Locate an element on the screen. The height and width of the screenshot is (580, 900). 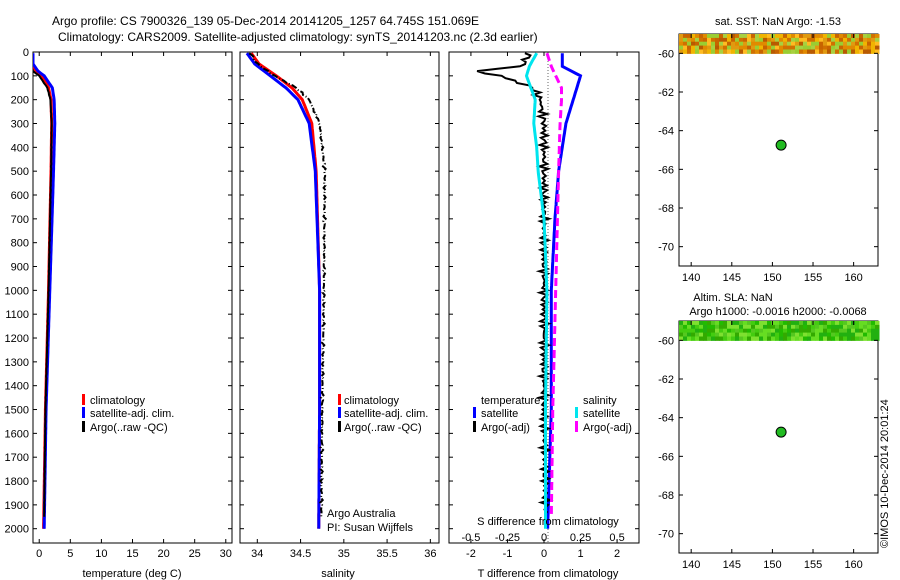
legend-label-argo: Argo(..raw -QC) is located at coordinates (129, 428).